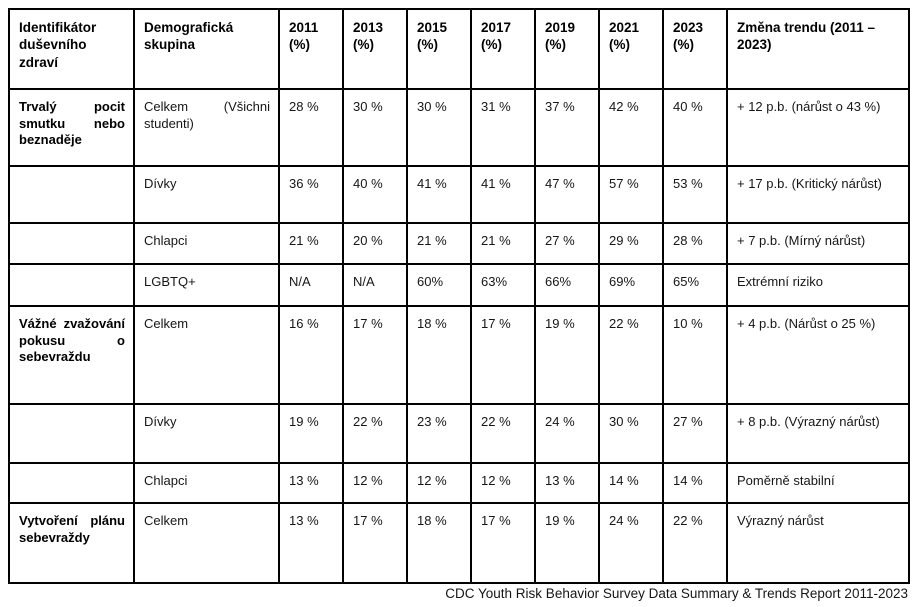  I want to click on trend-cell: + 4 p.b. (Nárůst o 25 %), so click(818, 355).